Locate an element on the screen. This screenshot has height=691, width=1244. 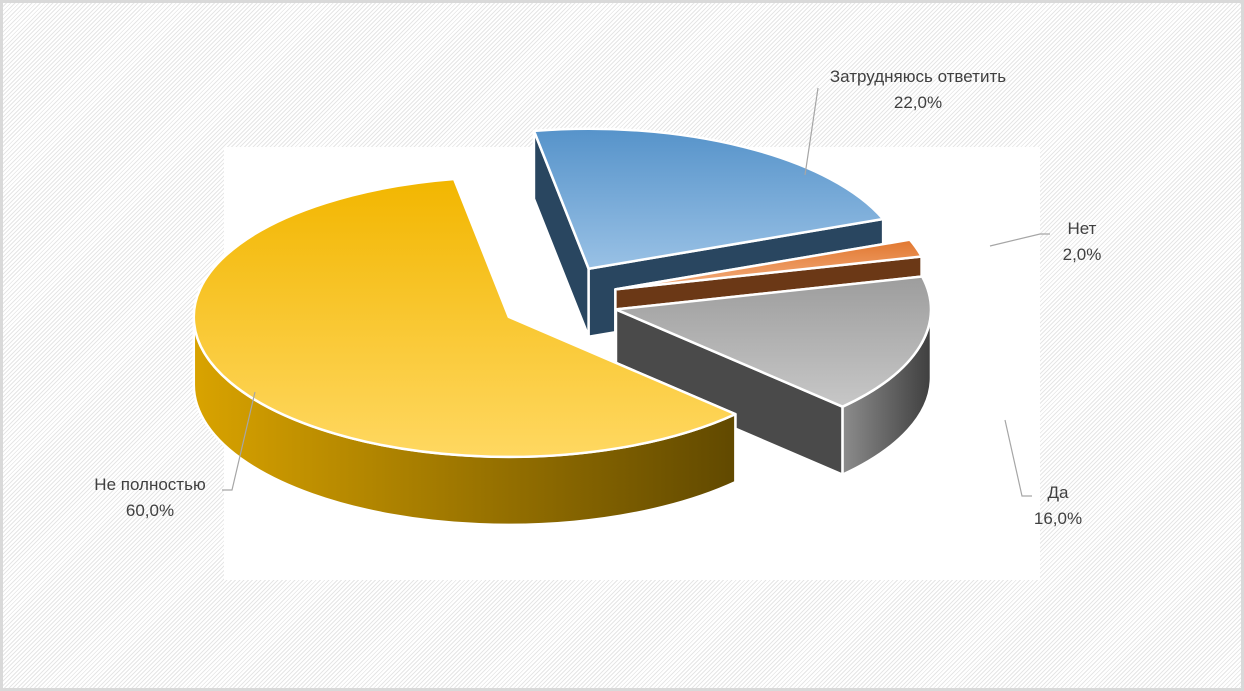
data-label: Затрудняюсь ответить 22,0% is located at coordinates (905, 121).